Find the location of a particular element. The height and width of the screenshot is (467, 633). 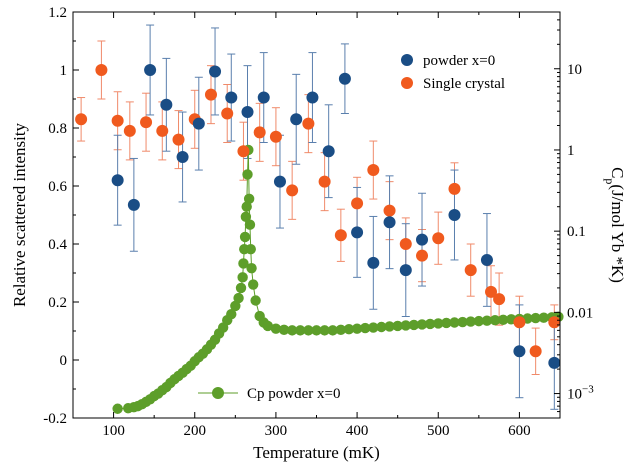

legend-marker-single-crystal is located at coordinates (407, 83).